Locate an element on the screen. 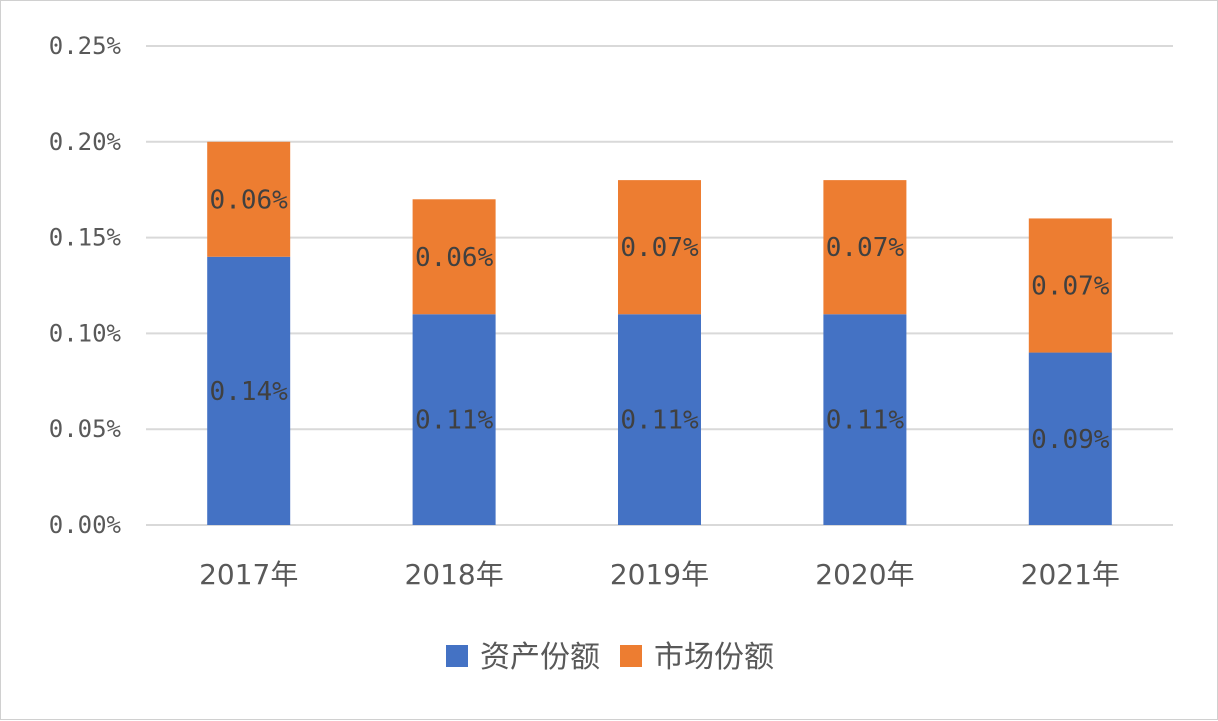 Image resolution: width=1218 pixels, height=721 pixels. y-axis-ticks: 0.00% 0.05% 0.10% 0.15% 0.20% 0.25% is located at coordinates (85, 285).